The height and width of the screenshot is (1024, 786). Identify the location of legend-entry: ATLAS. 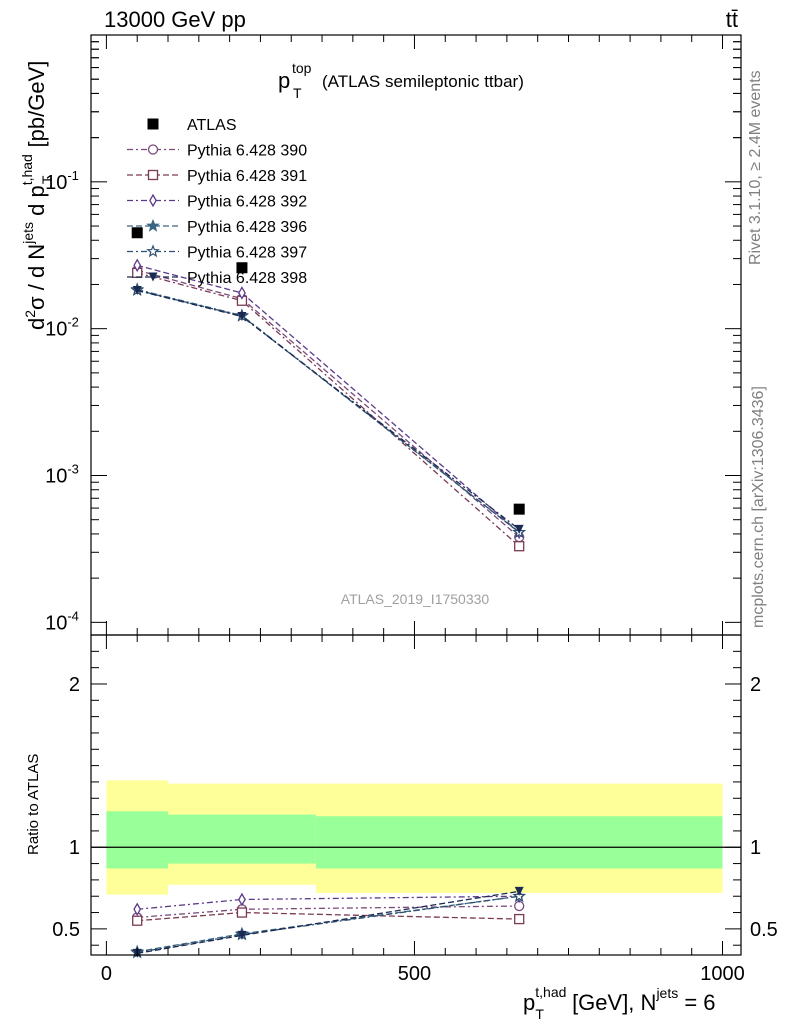
(192, 125).